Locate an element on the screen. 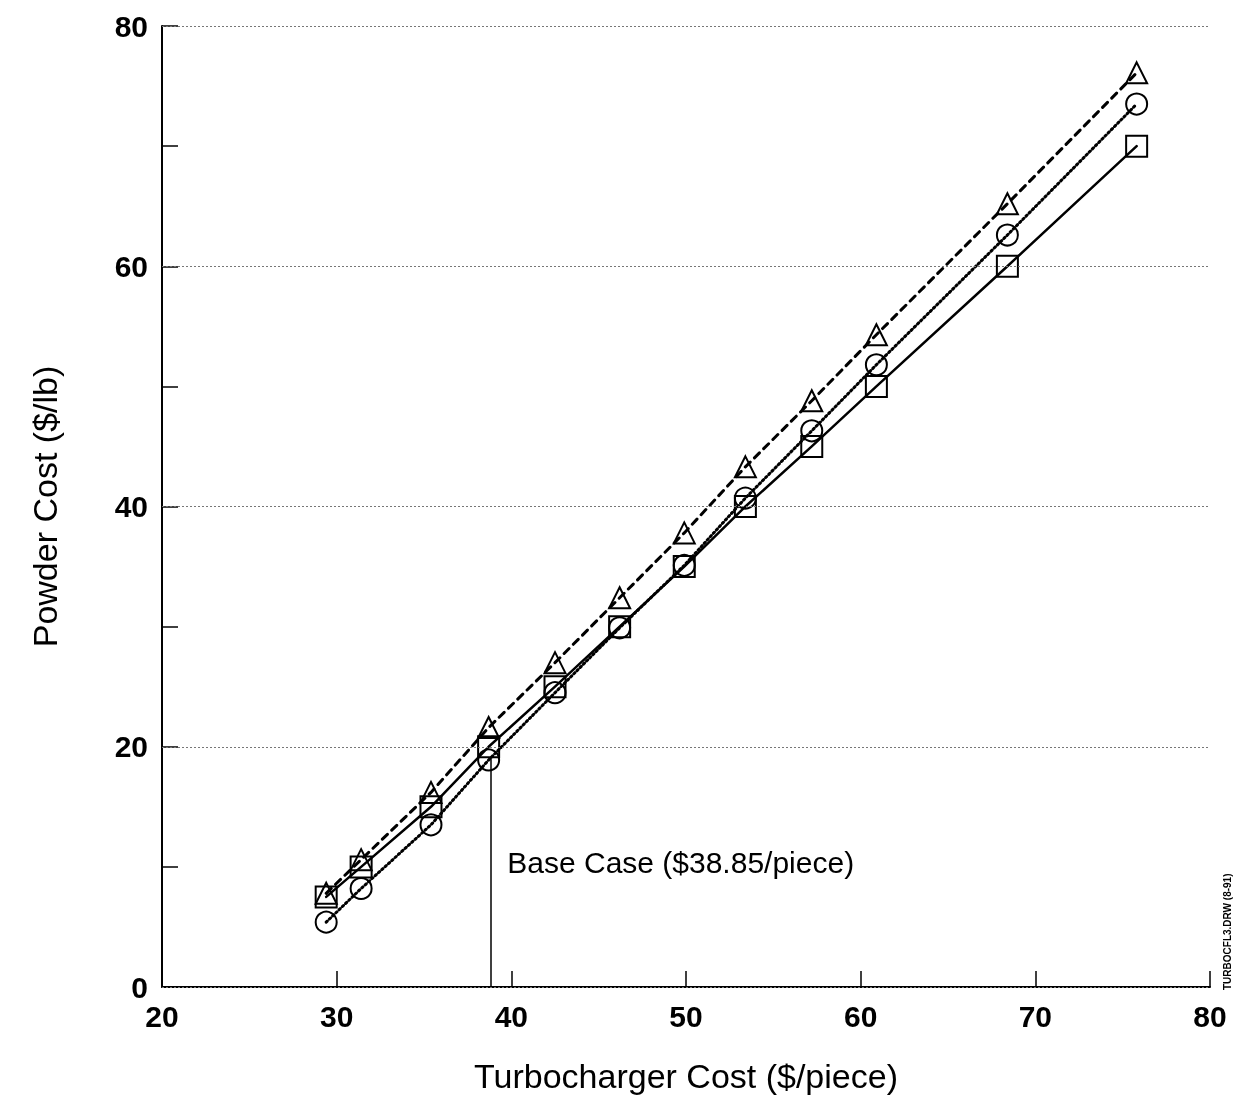 Image resolution: width=1239 pixels, height=1109 pixels. x-tick-label: 40 is located at coordinates (511, 1016).